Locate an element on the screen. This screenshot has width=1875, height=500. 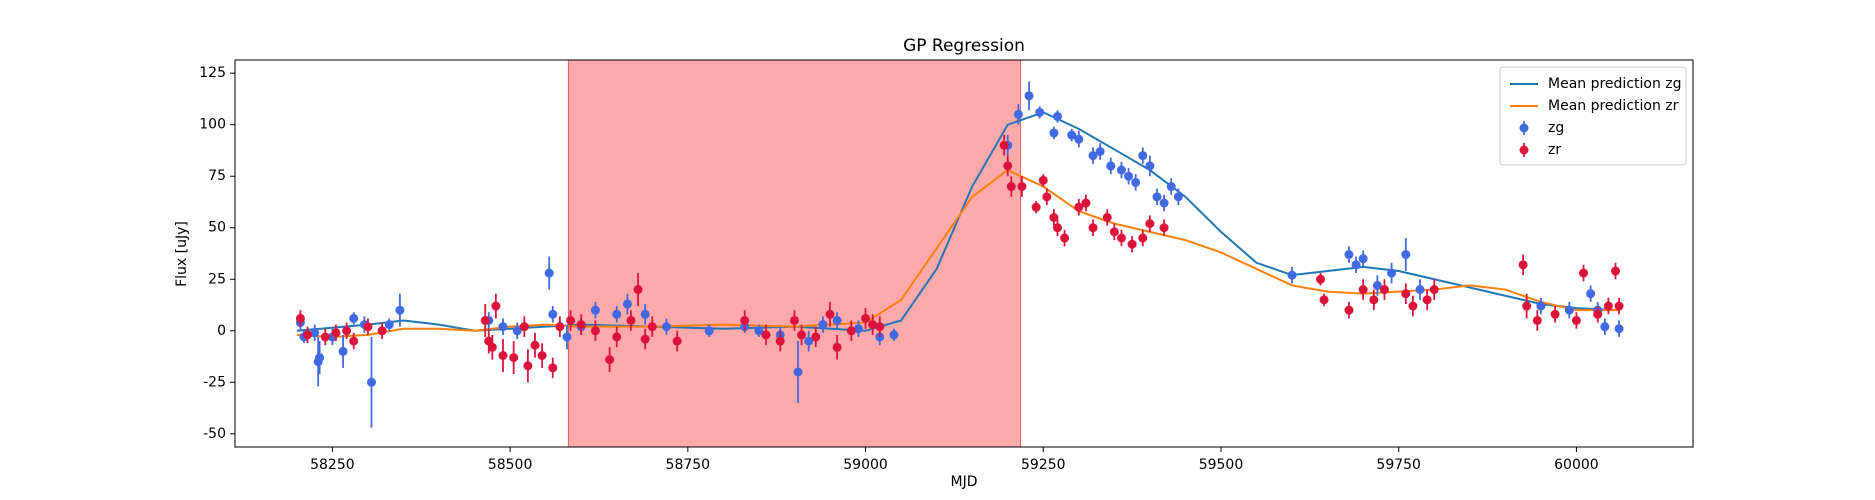
x-tick-label: 58250 is located at coordinates (332, 465).